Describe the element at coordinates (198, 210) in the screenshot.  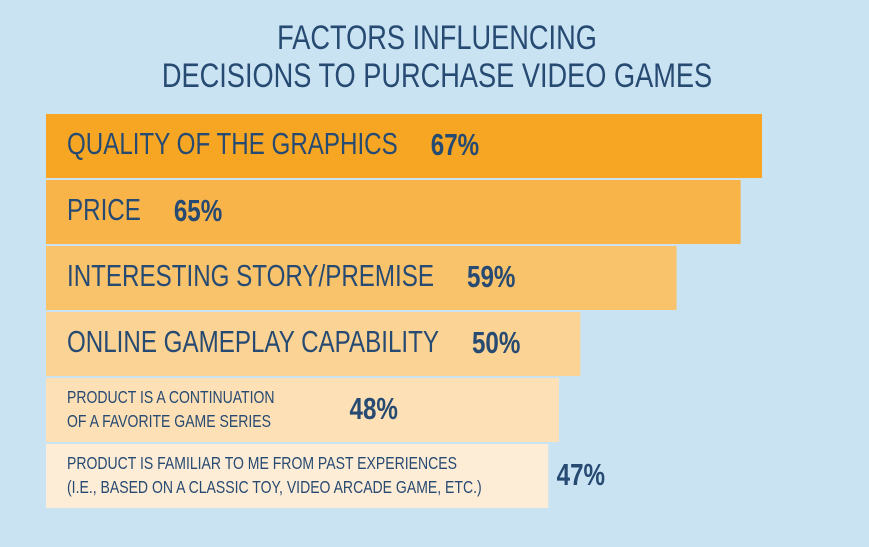
I see `value-label: 65%` at that location.